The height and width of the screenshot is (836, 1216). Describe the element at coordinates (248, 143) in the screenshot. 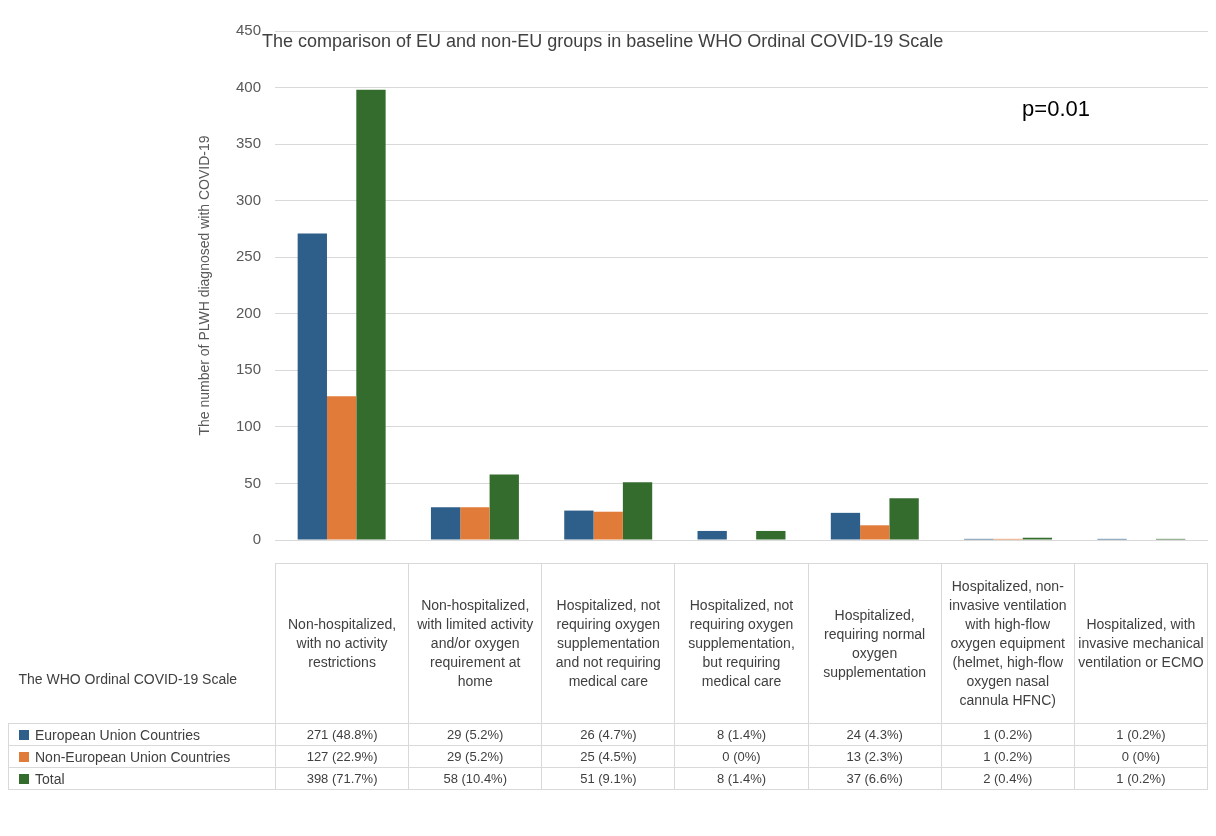

I see `y-tick-label: 350` at that location.